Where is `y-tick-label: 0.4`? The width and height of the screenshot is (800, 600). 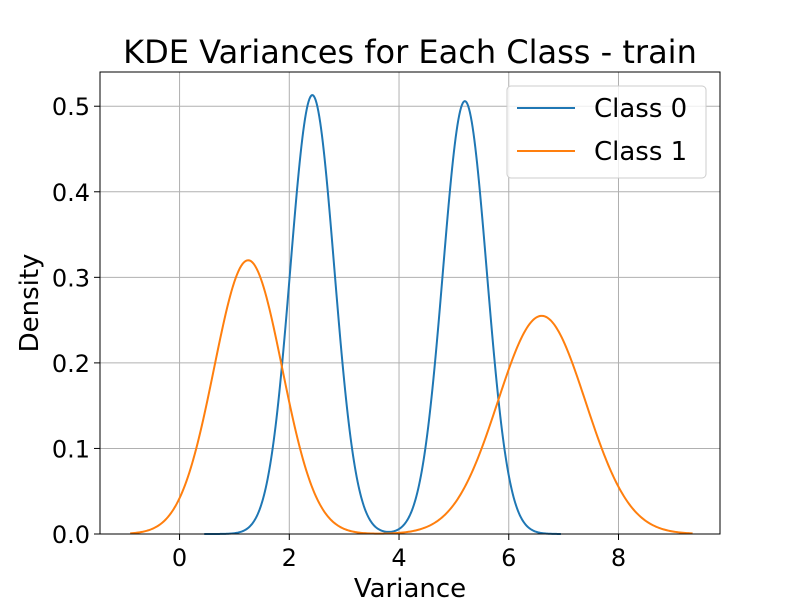 y-tick-label: 0.4 is located at coordinates (71, 193).